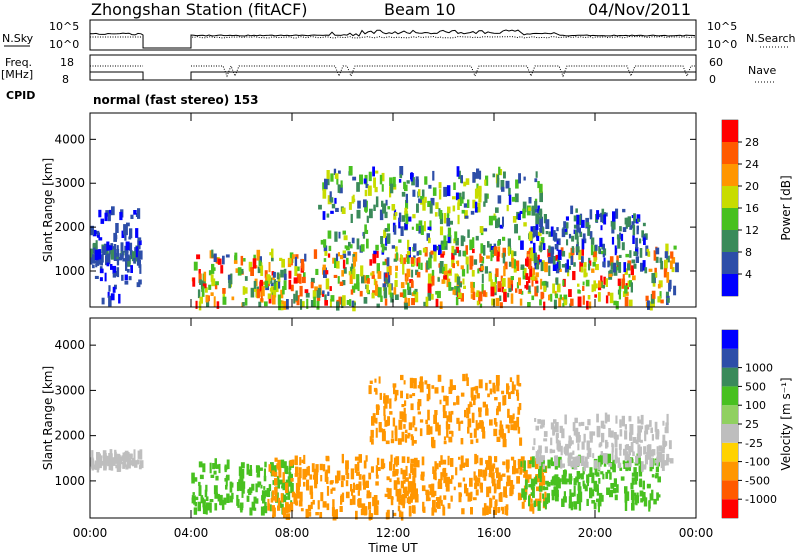 The height and width of the screenshot is (554, 800). Describe the element at coordinates (722, 26) in the screenshot. I see `nsearch-tick-high: 10^5` at that location.